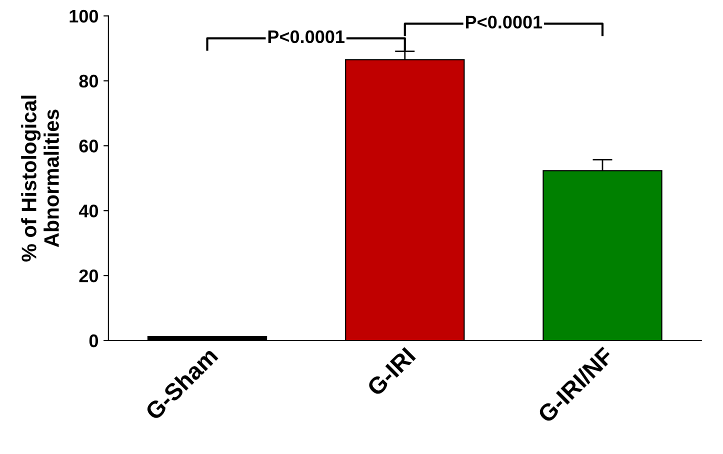 Image resolution: width=723 pixels, height=454 pixels. What do you see at coordinates (40, 179) in the screenshot?
I see `y-axis-title: % of Histological Abnormalities` at bounding box center [40, 179].